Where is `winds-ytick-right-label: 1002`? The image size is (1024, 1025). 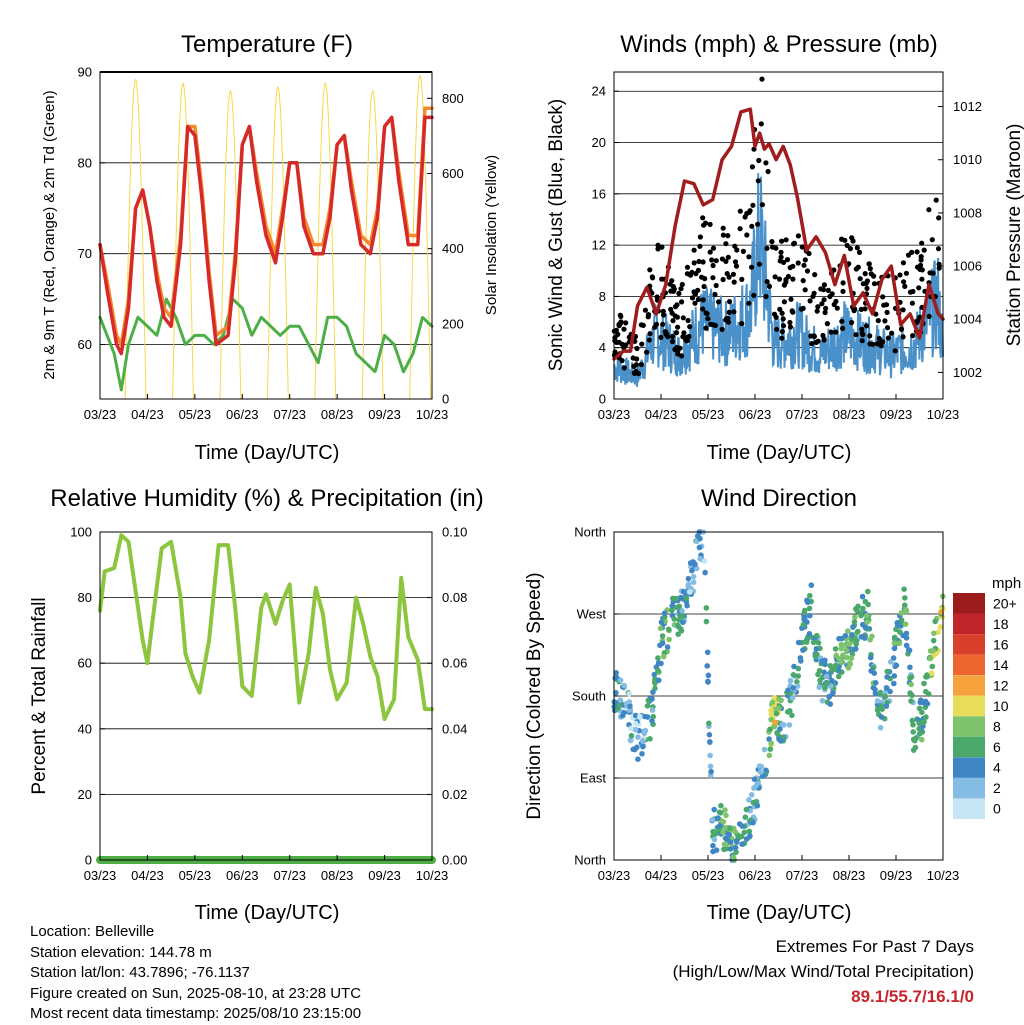 winds-ytick-right-label: 1002 is located at coordinates (967, 372).